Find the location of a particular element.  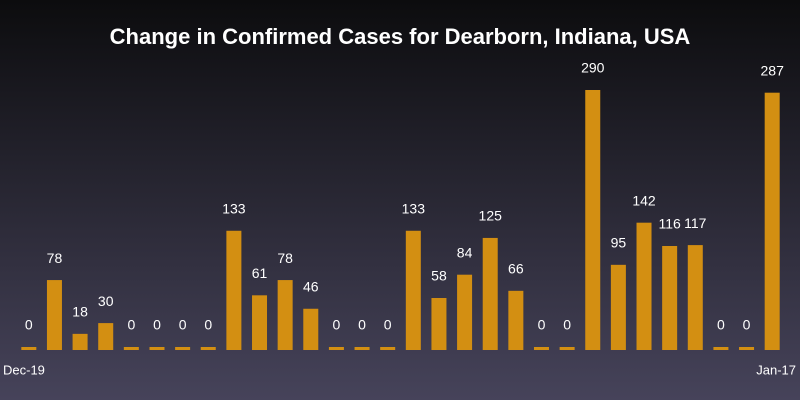

value-label: 61 is located at coordinates (260, 273).